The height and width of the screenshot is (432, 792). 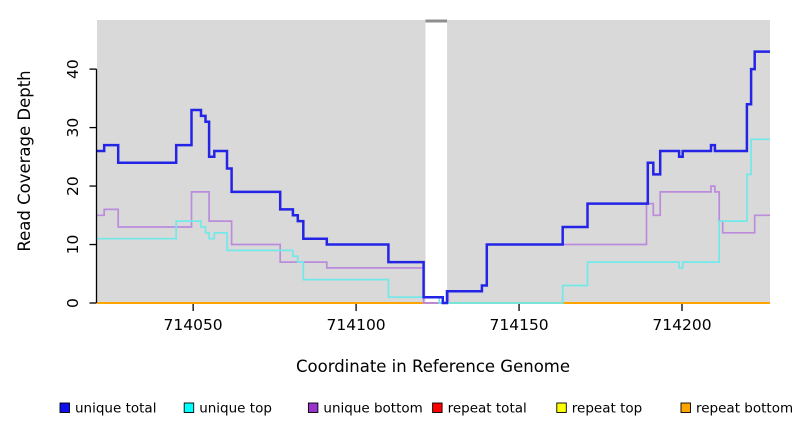 I want to click on legend-item-repeat-total: repeat total, so click(x=479, y=409).